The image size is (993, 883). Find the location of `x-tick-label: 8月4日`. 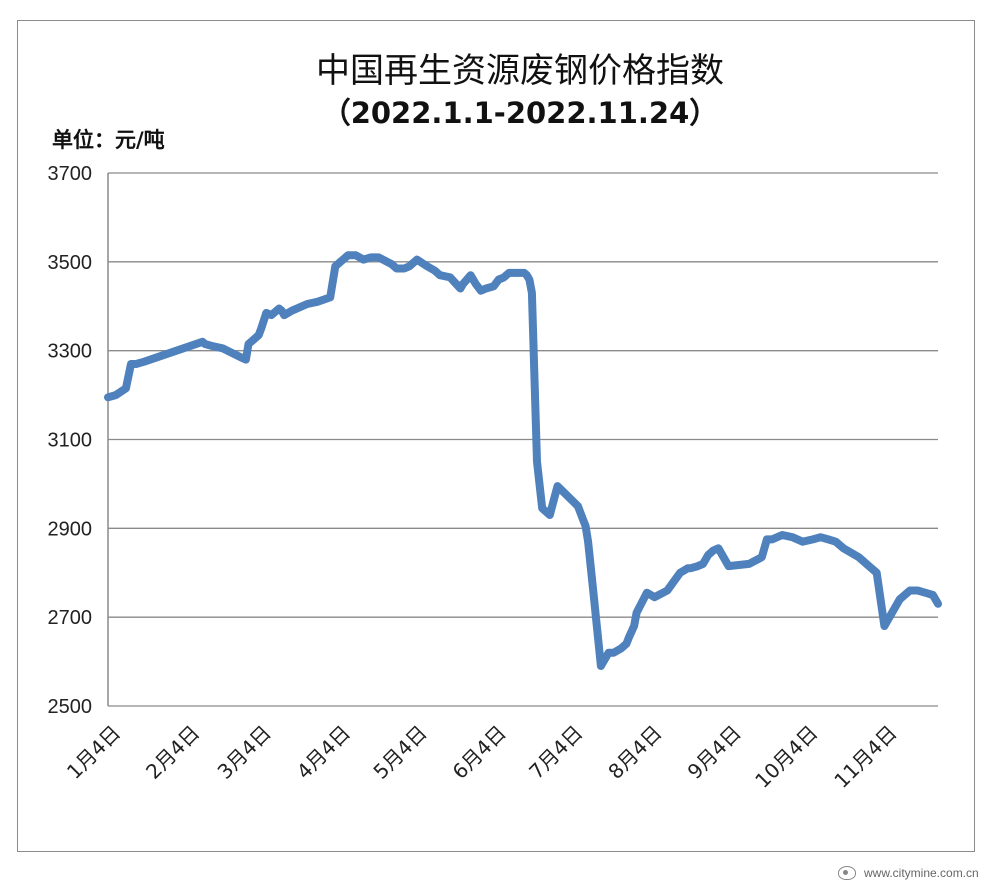

x-tick-label: 8月4日 is located at coordinates (634, 752).